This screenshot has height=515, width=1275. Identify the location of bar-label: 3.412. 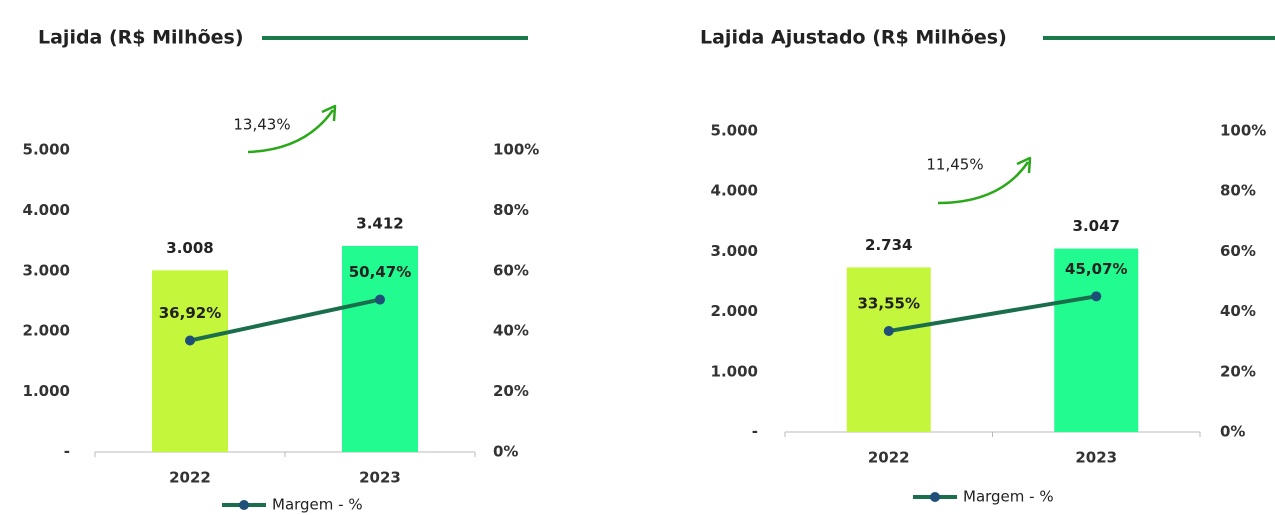
(379, 223).